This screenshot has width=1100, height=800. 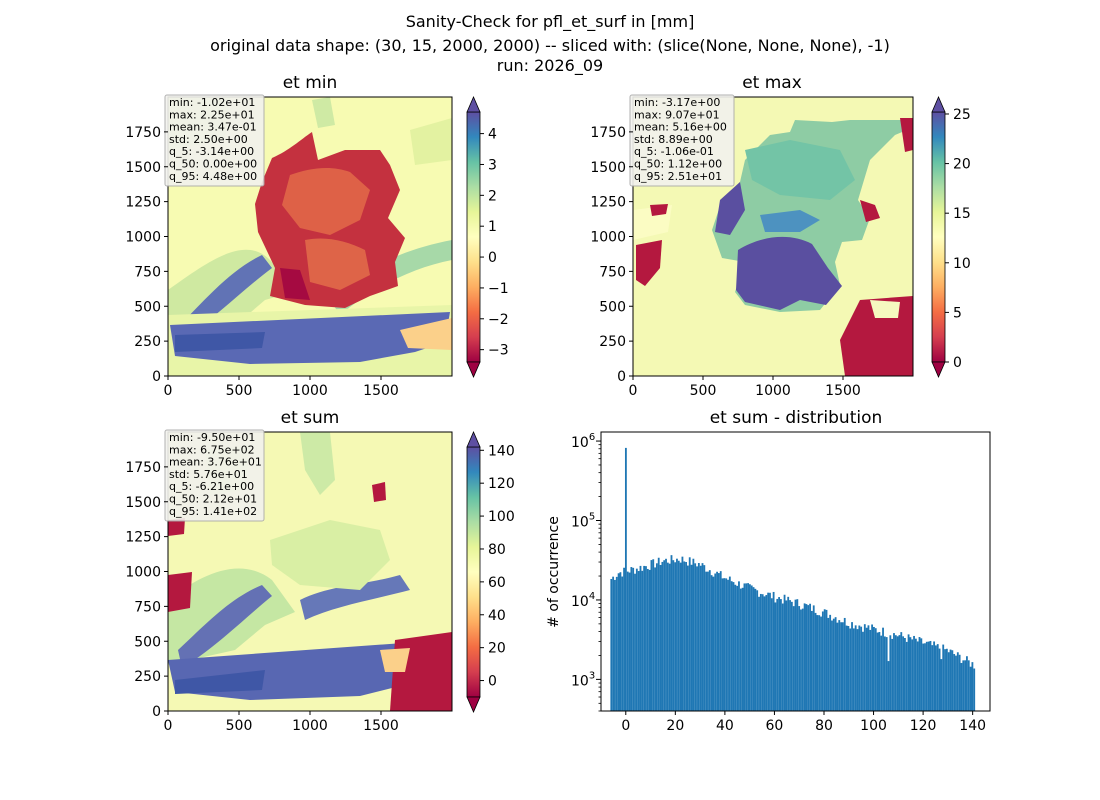 What do you see at coordinates (473, 572) in the screenshot?
I see `et-sum-colorbar-body` at bounding box center [473, 572].